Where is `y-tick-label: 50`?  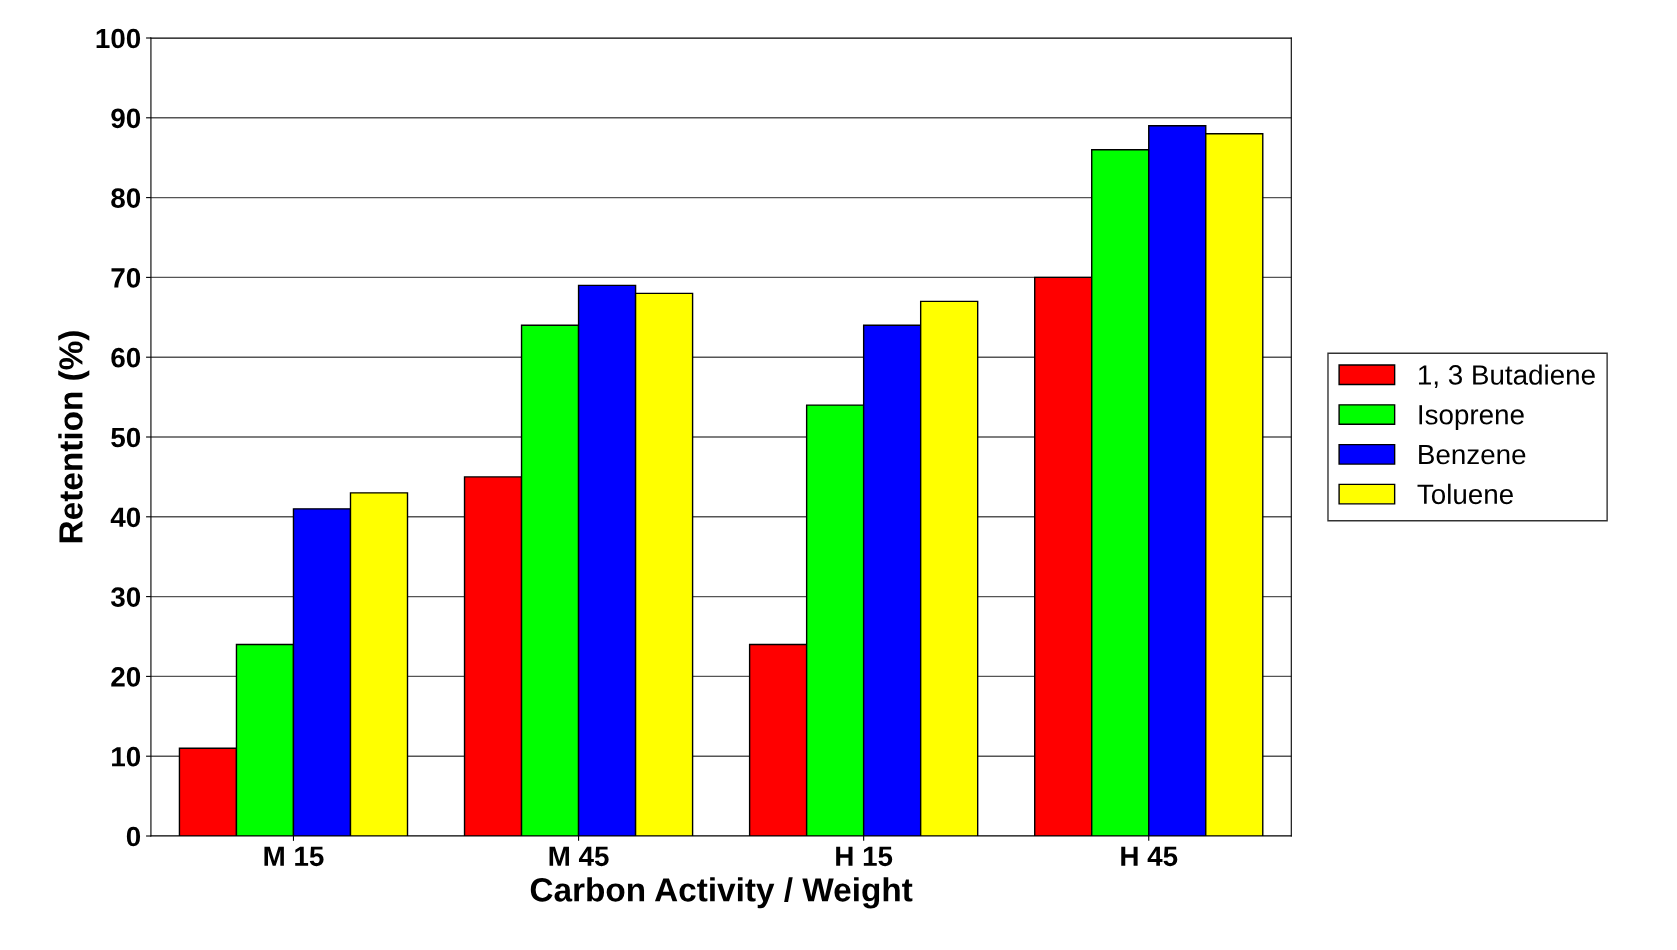 y-tick-label: 50 is located at coordinates (126, 437).